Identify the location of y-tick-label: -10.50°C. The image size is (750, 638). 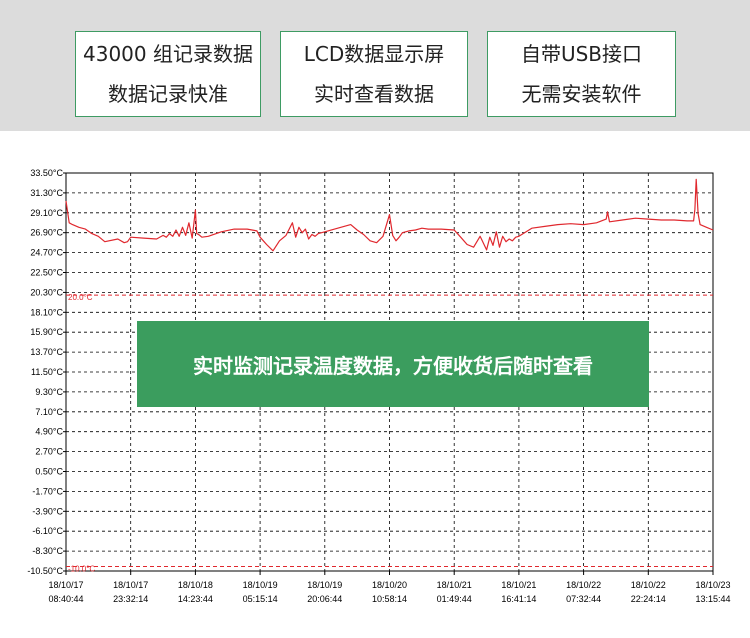
(45, 571).